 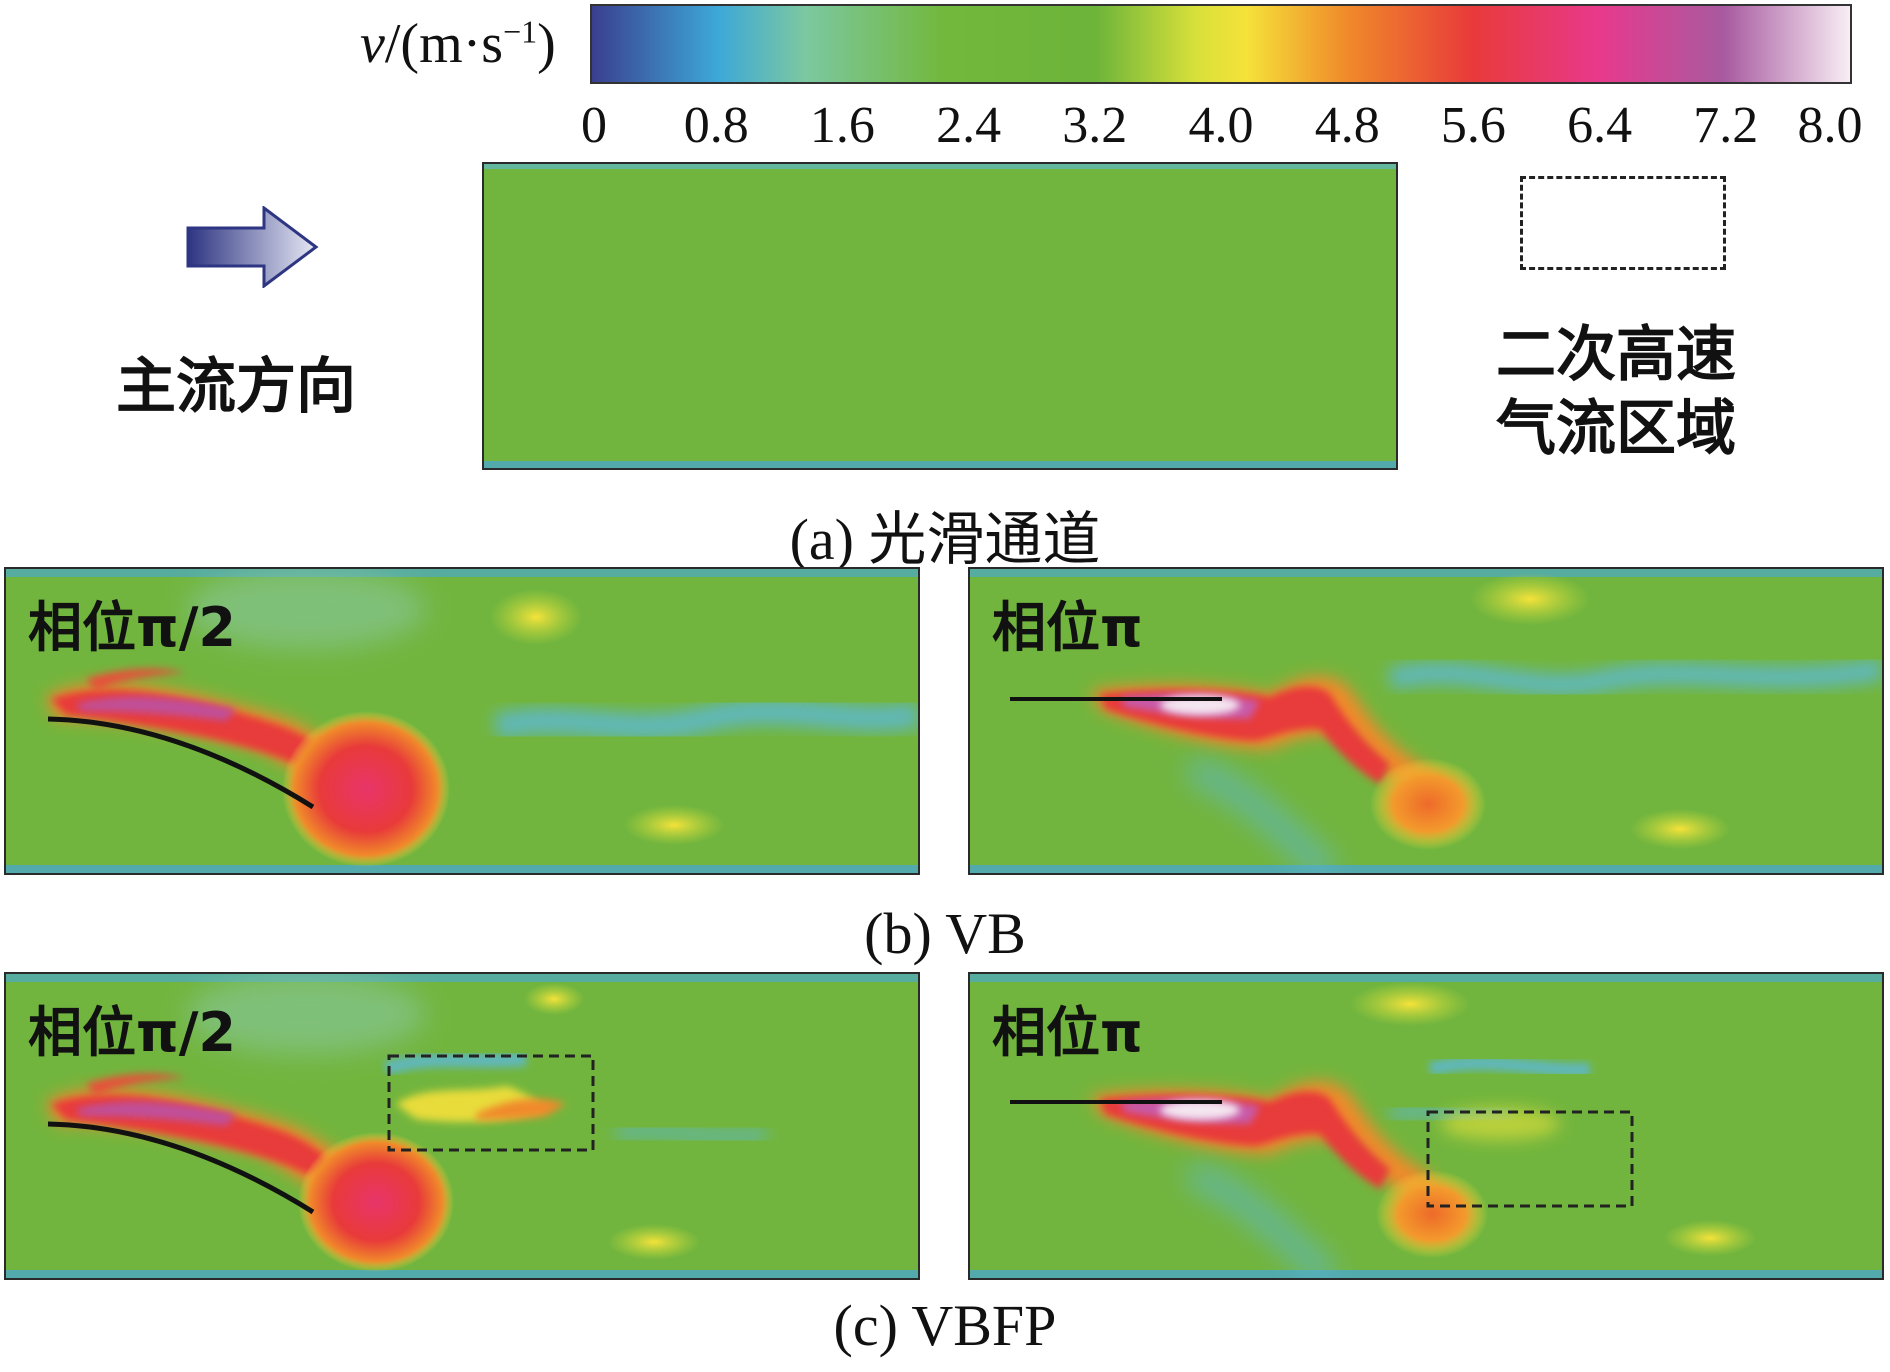 I want to click on caption-c: (c) VBFP, so click(x=945, y=1325).